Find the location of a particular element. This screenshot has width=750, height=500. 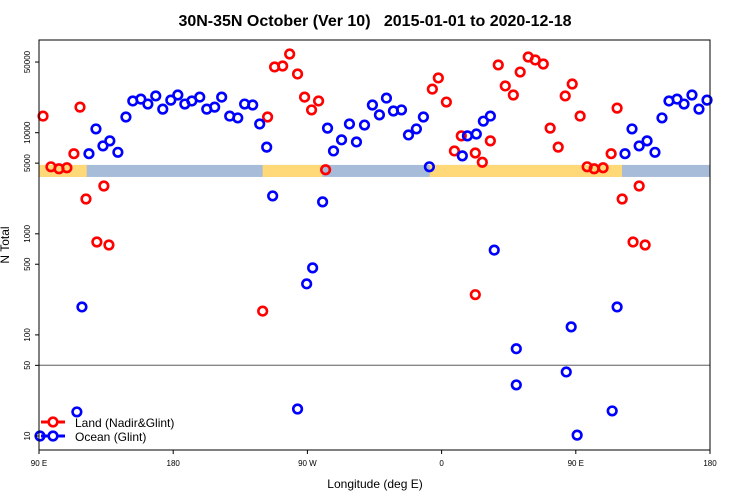

y-tick-label: 10 is located at coordinates (27, 435).